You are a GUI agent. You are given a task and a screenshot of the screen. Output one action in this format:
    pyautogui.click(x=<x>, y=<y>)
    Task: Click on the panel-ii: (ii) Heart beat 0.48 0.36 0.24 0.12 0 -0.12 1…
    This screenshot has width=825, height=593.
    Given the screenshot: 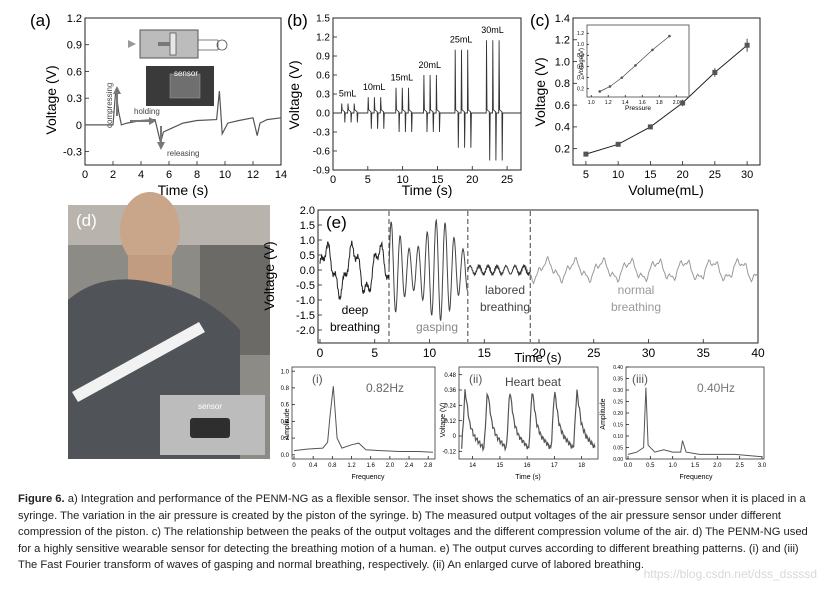 What is the action you would take?
    pyautogui.click(x=519, y=423)
    